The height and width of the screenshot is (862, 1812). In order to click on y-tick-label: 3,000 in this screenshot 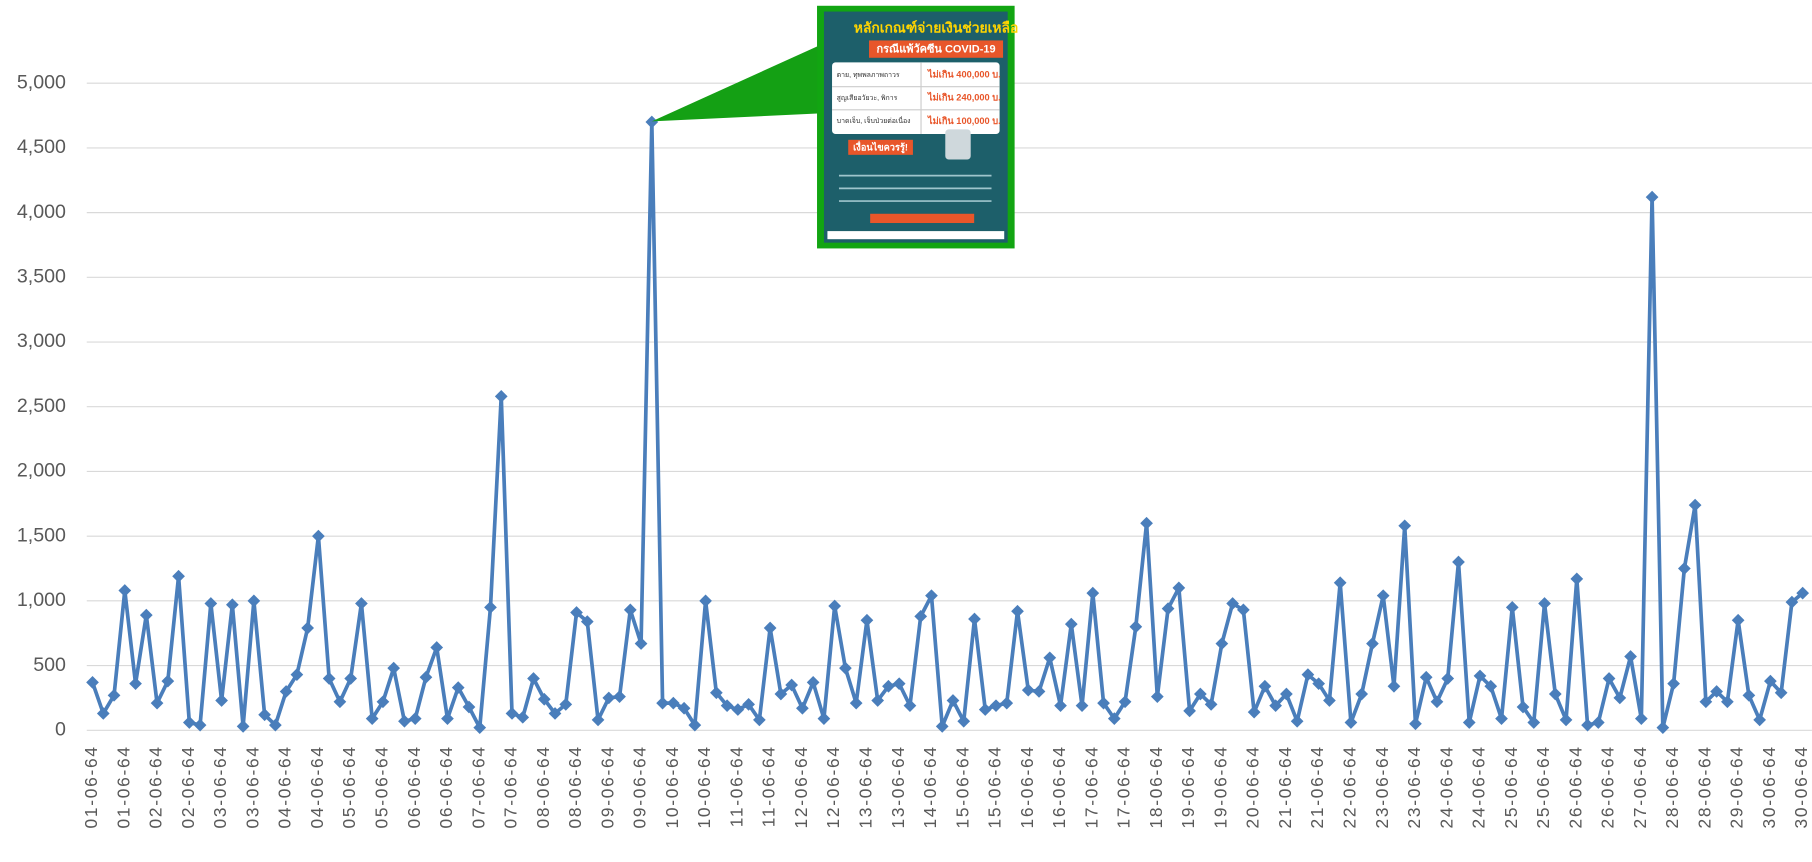, I will do `click(41, 341)`.